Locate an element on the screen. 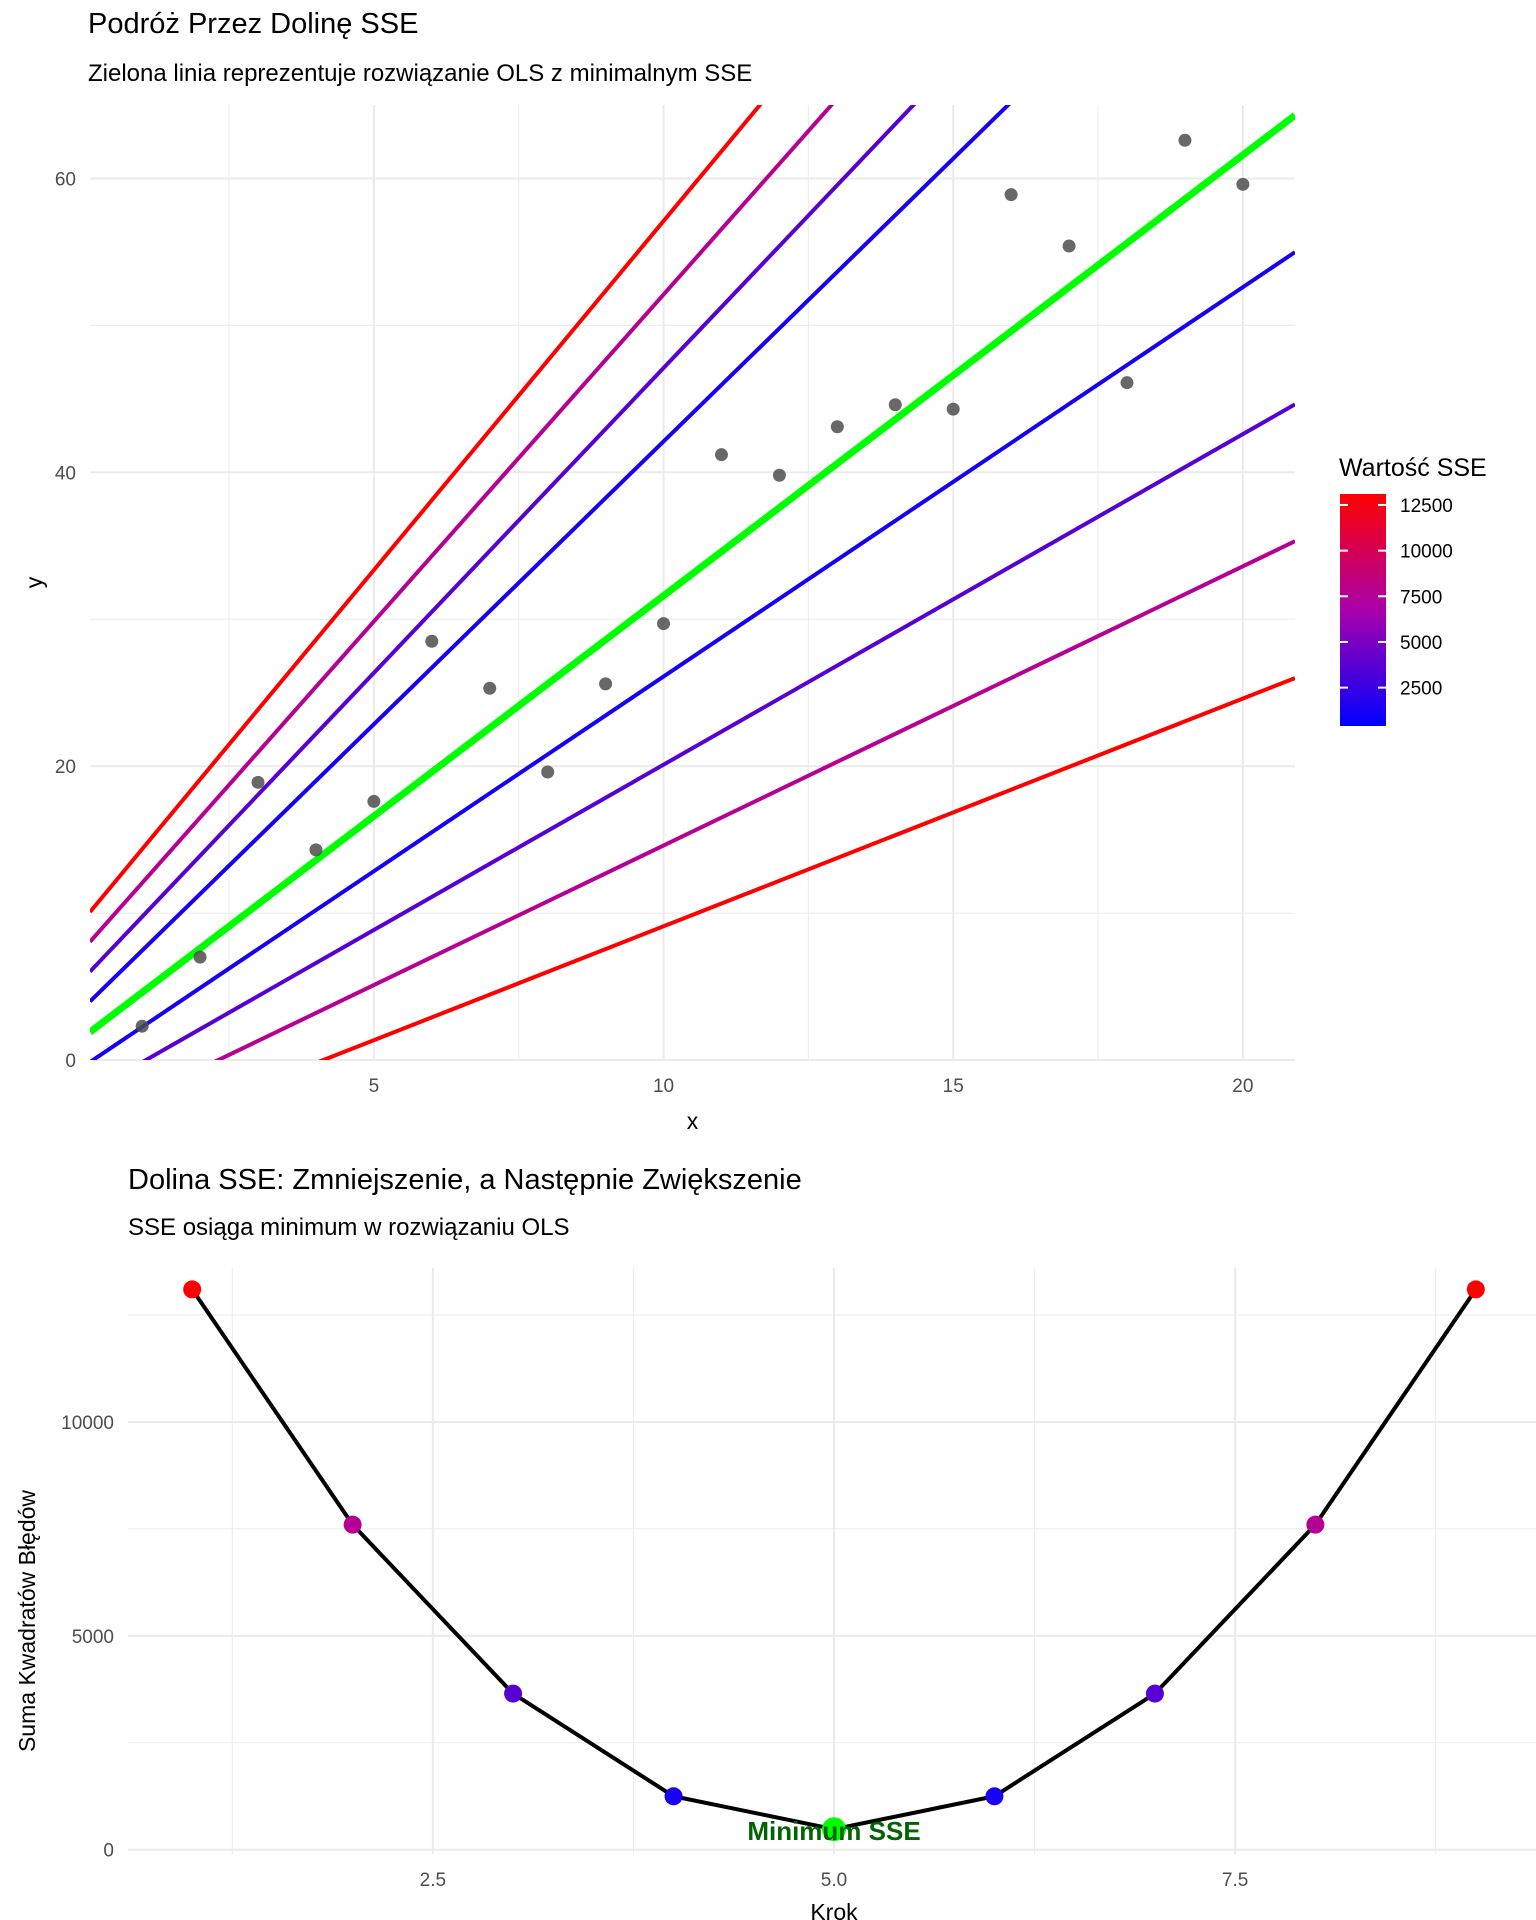 Image resolution: width=1536 pixels, height=1920 pixels. x-tick-label: 10 is located at coordinates (663, 1086).